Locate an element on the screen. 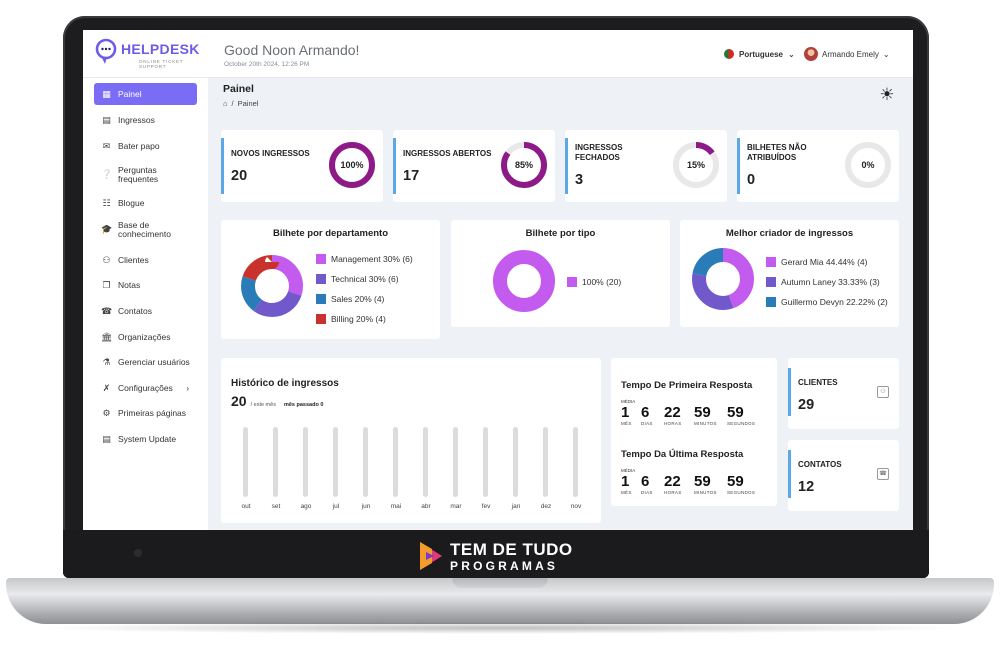 This screenshot has width=1000, height=672. rt-cell: 22 HORAS is located at coordinates (679, 484).